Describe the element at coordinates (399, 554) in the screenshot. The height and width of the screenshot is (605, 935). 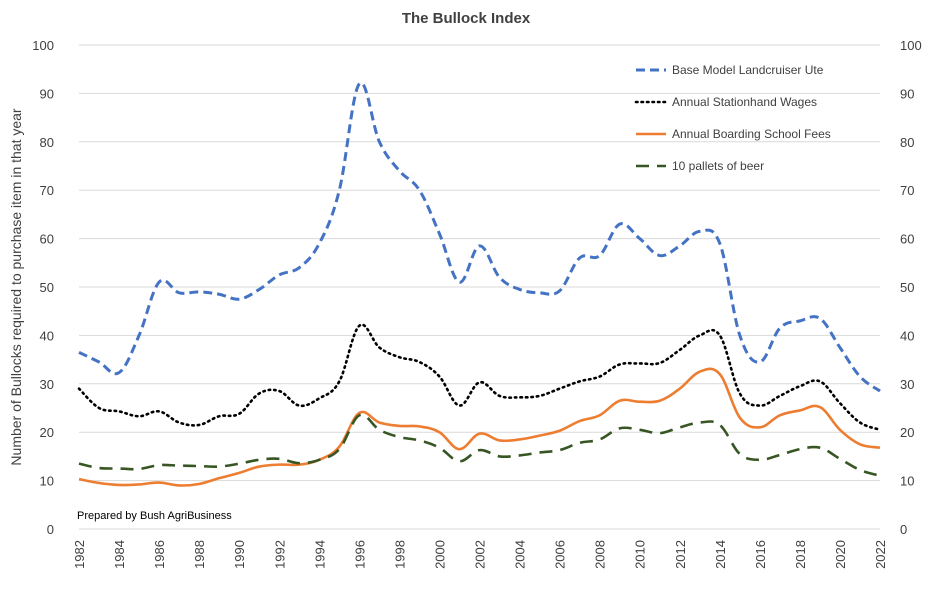
I see `x-tick-label: 1998` at that location.